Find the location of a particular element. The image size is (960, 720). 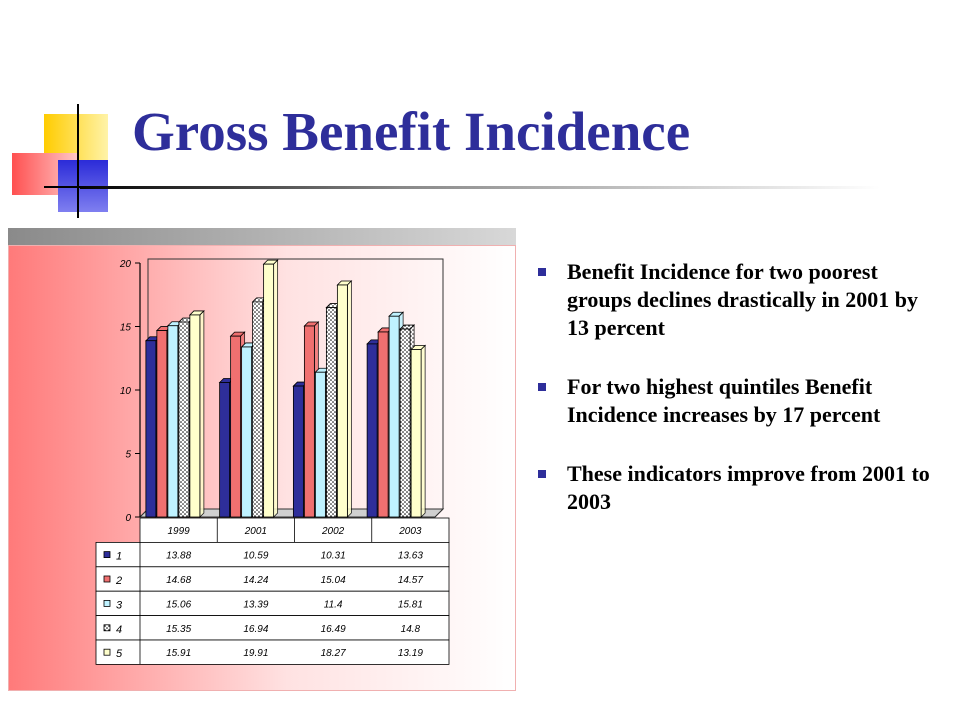

table-cell-value: 16.94 is located at coordinates (255, 629).